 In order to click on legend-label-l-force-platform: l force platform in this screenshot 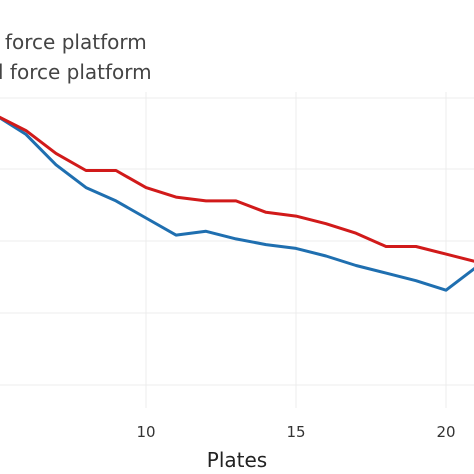, I will do `click(76, 72)`.